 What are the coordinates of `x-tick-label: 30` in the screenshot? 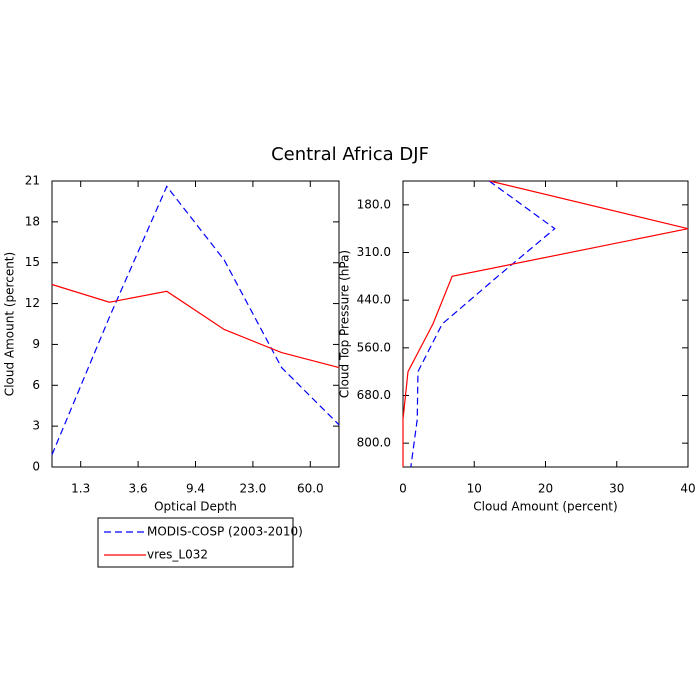 It's located at (616, 489).